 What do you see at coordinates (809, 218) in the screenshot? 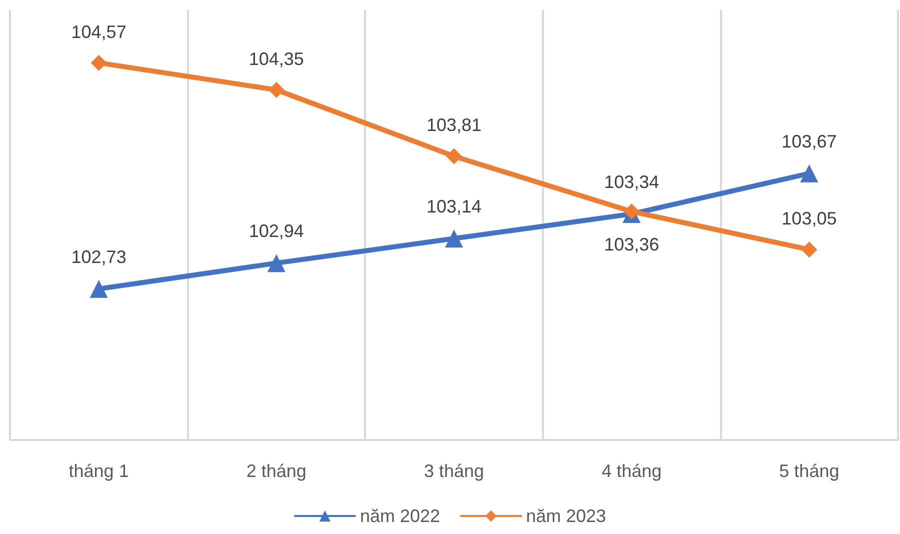
I see `data-label: 103,05` at bounding box center [809, 218].